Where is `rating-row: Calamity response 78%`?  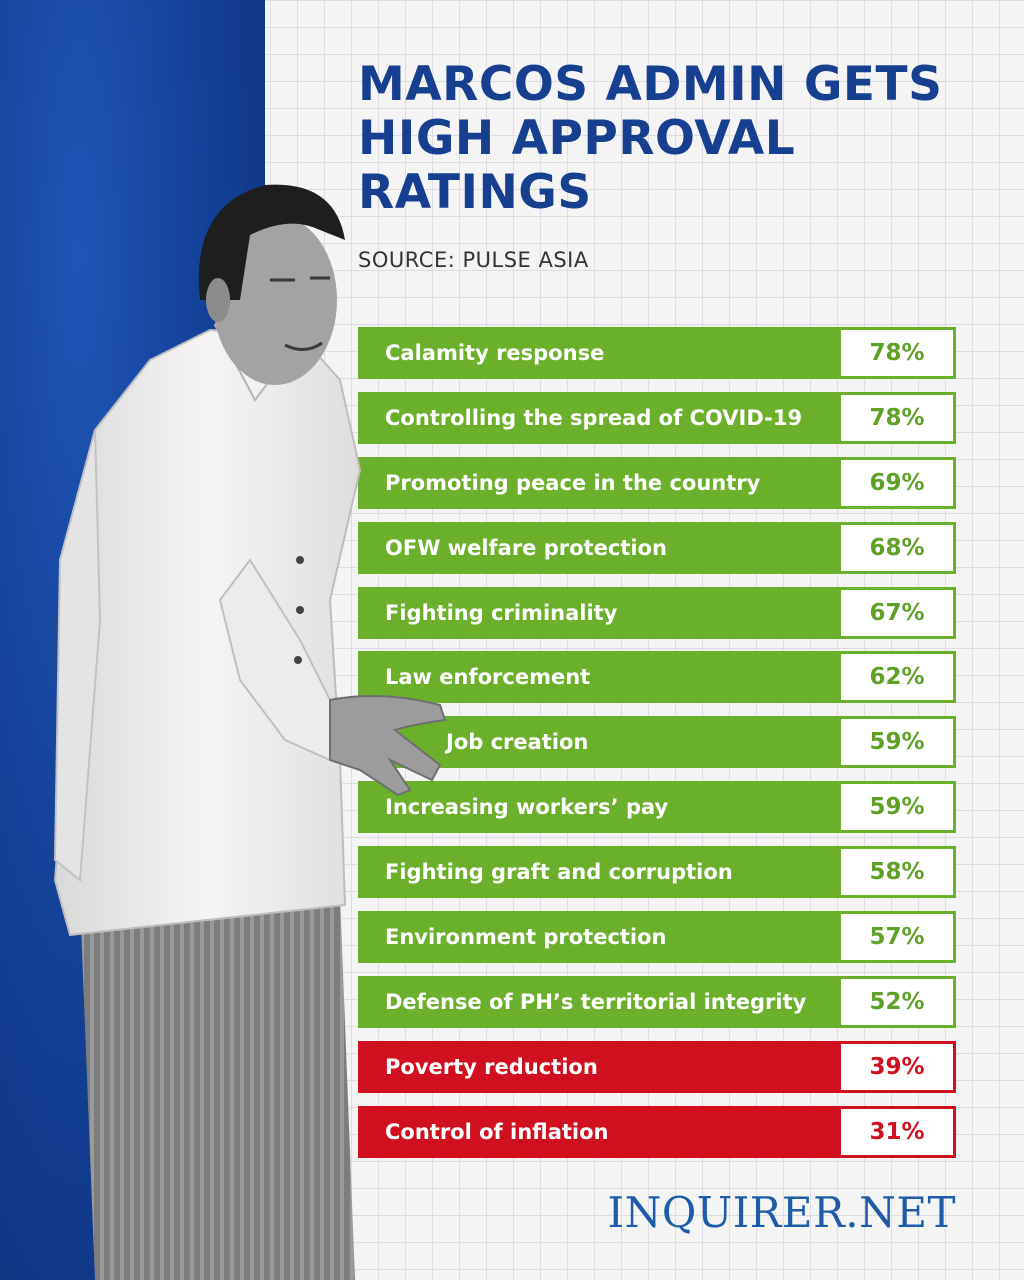 rating-row: Calamity response 78% is located at coordinates (657, 353).